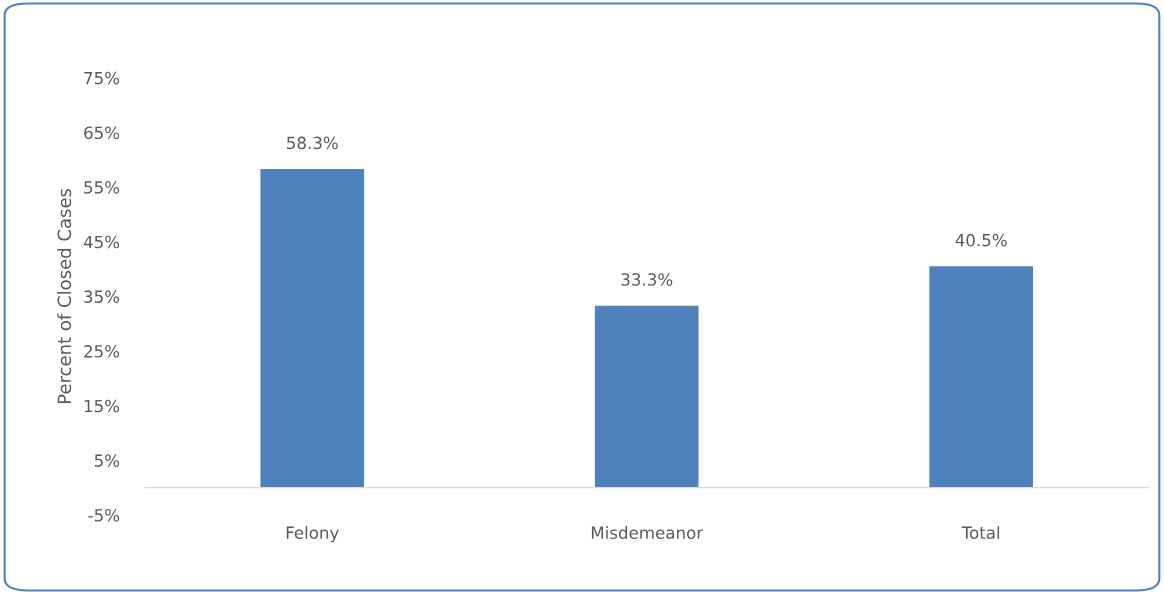 This screenshot has width=1164, height=594. What do you see at coordinates (102, 78) in the screenshot?
I see `y-tick-label: 75%` at bounding box center [102, 78].